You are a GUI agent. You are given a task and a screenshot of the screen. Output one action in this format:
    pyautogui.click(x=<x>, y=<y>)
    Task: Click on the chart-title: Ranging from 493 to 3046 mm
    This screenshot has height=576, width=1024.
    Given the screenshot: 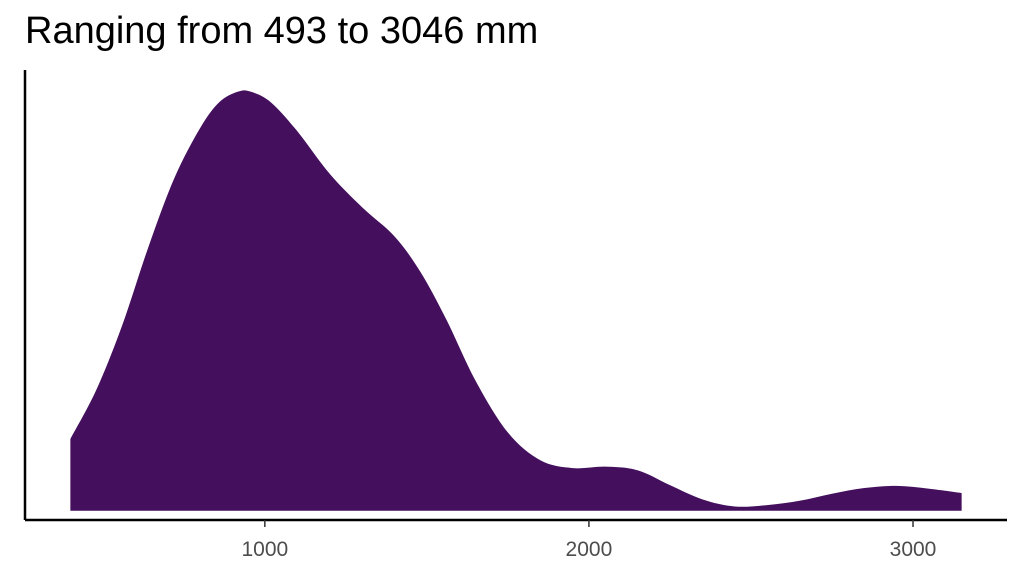 What is the action you would take?
    pyautogui.click(x=282, y=31)
    